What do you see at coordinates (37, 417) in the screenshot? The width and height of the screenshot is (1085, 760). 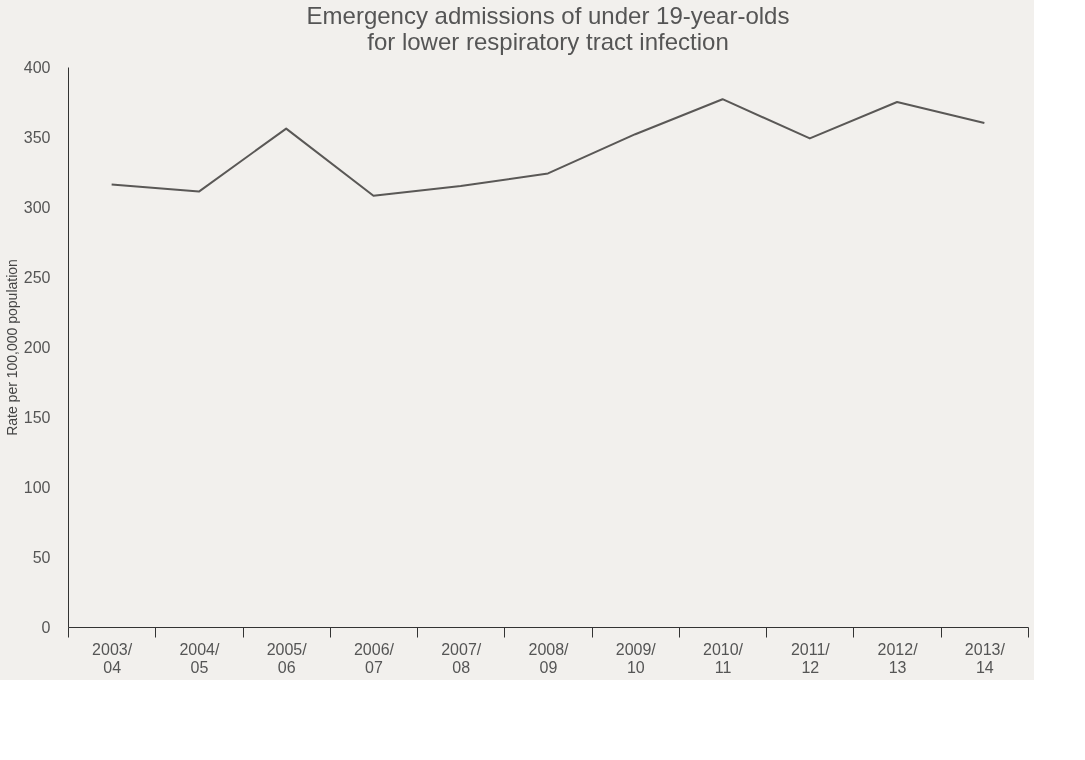 I see `y-tick-label: 150` at bounding box center [37, 417].